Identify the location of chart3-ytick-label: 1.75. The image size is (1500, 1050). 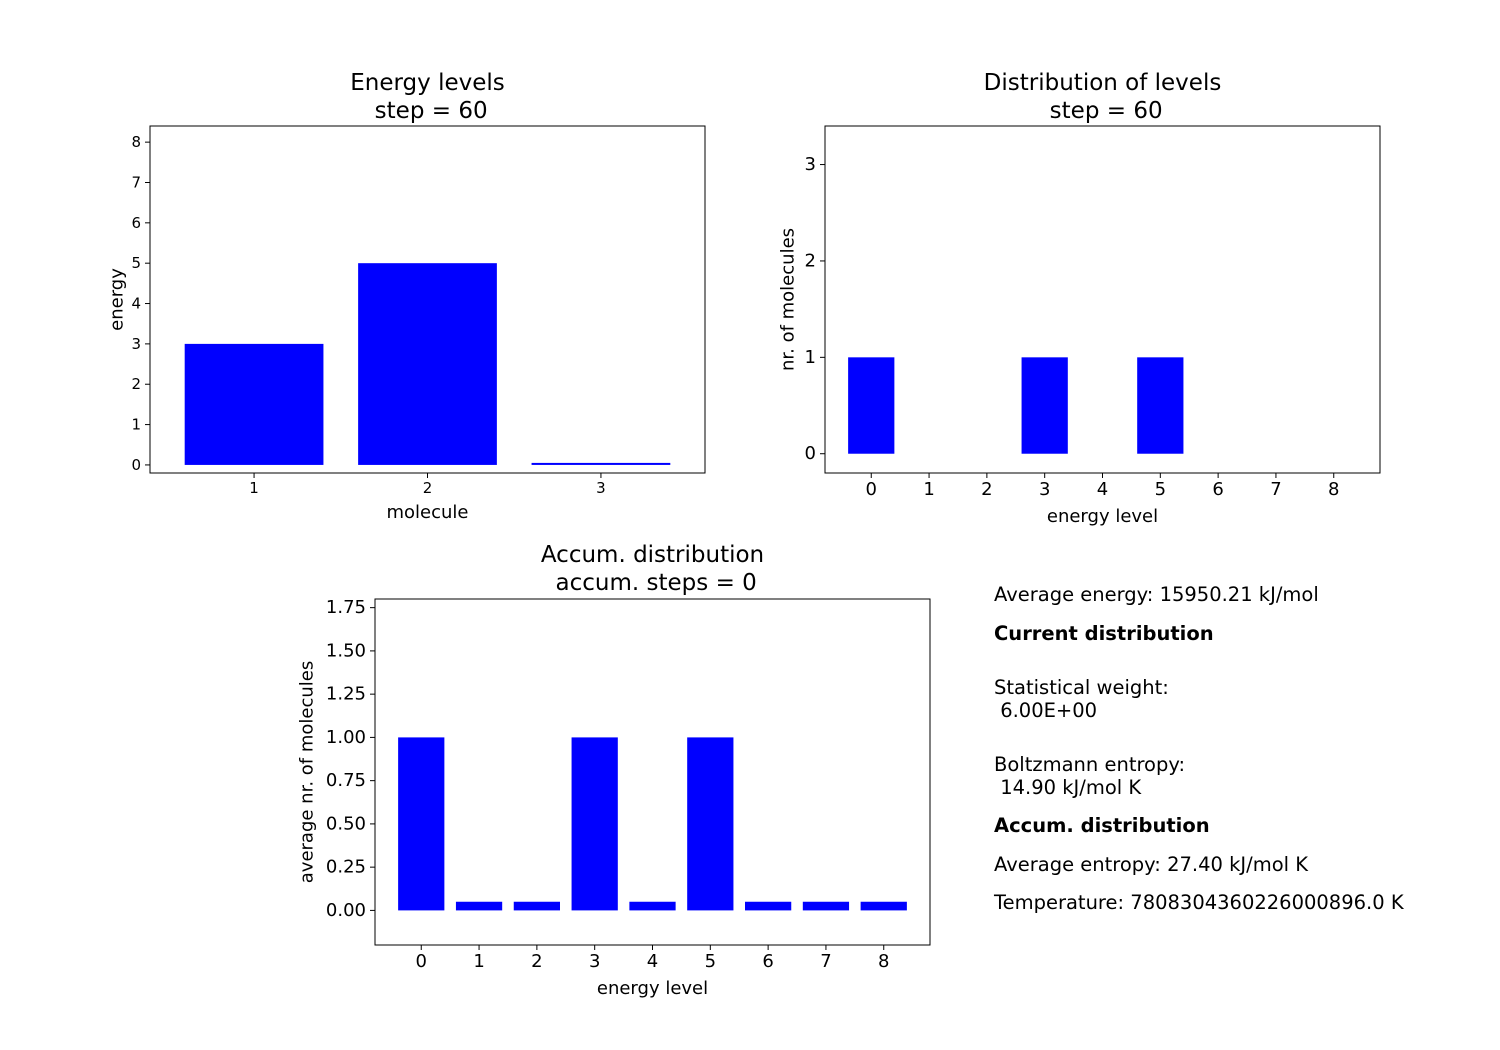
(346, 607).